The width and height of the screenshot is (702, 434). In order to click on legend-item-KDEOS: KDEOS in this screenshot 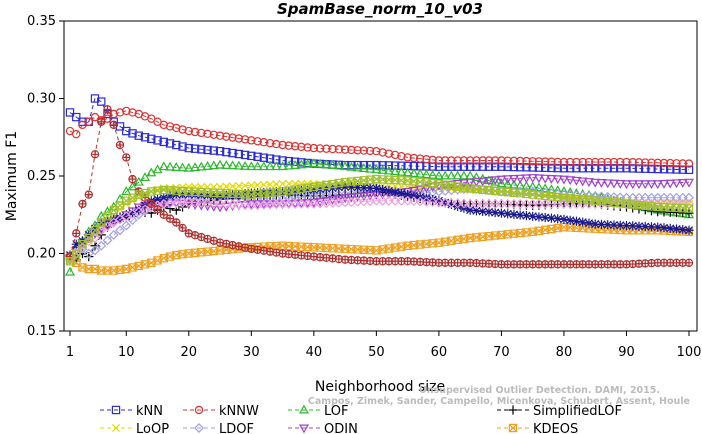, I will do `click(537, 428)`.